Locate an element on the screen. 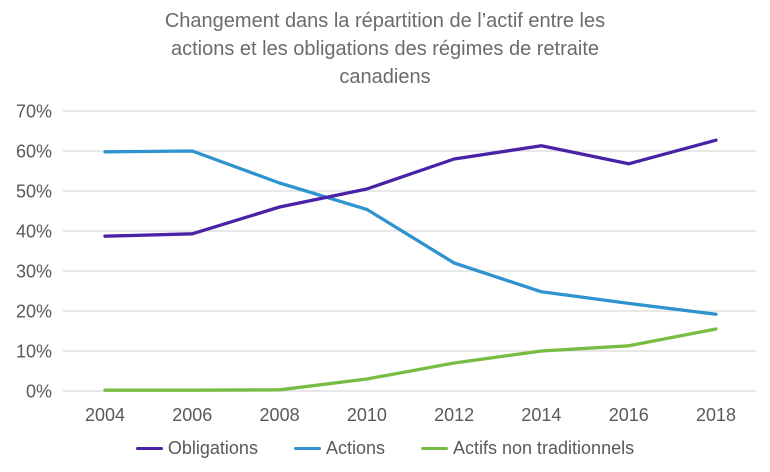 This screenshot has width=770, height=472. x-axis-tick-label: 2016 is located at coordinates (629, 415).